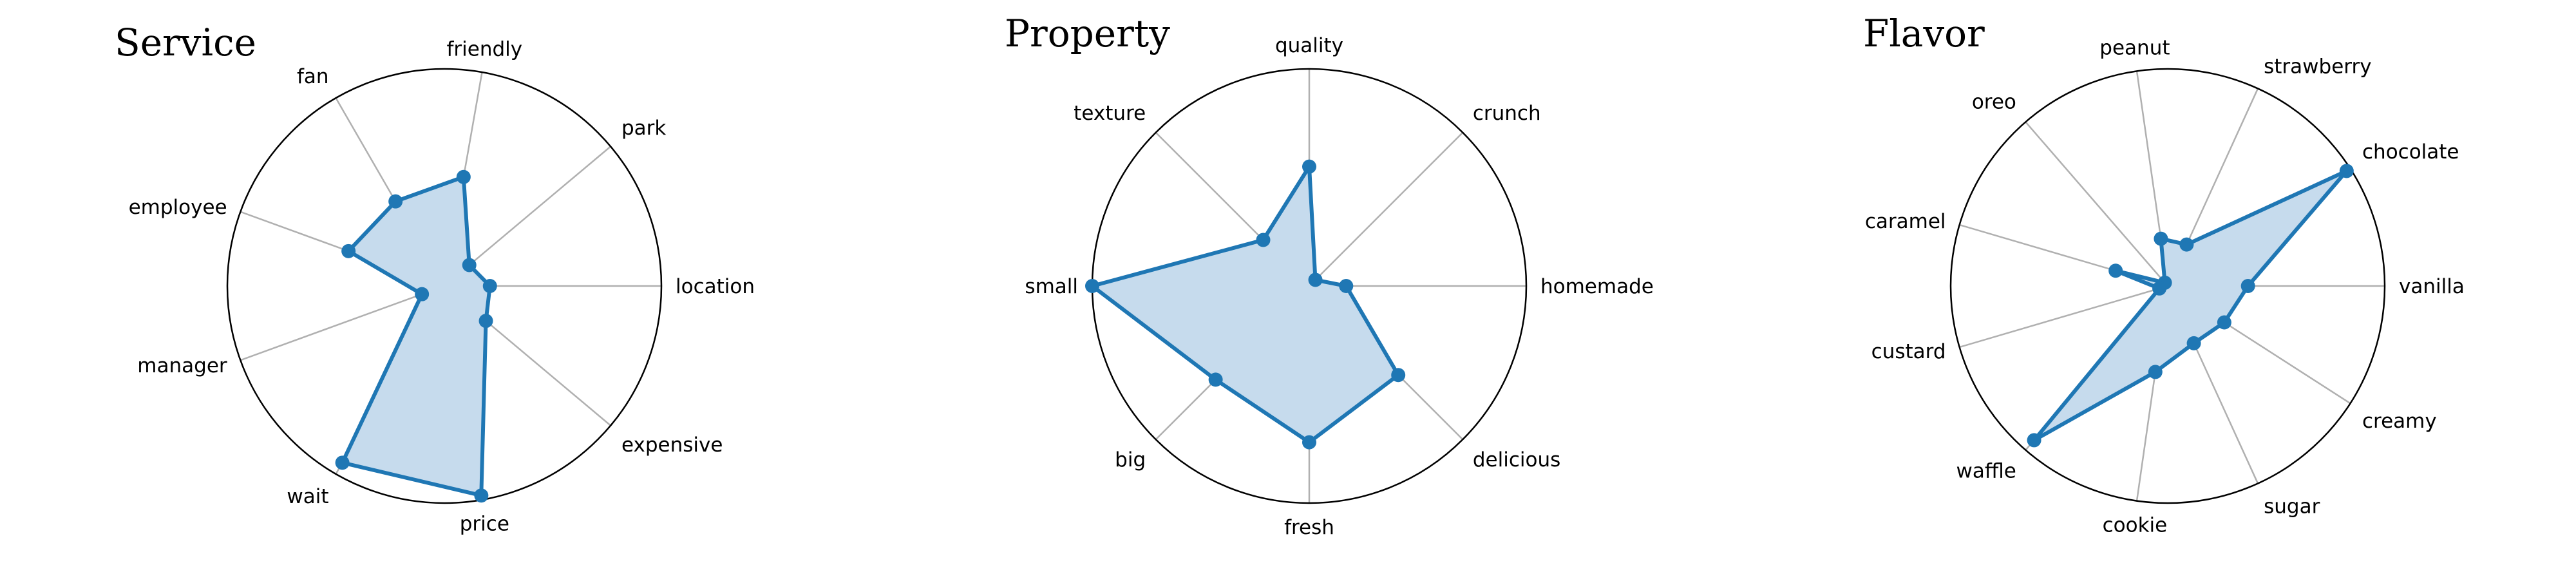 Image resolution: width=2576 pixels, height=572 pixels. I want to click on axis-label-small: small, so click(1051, 286).